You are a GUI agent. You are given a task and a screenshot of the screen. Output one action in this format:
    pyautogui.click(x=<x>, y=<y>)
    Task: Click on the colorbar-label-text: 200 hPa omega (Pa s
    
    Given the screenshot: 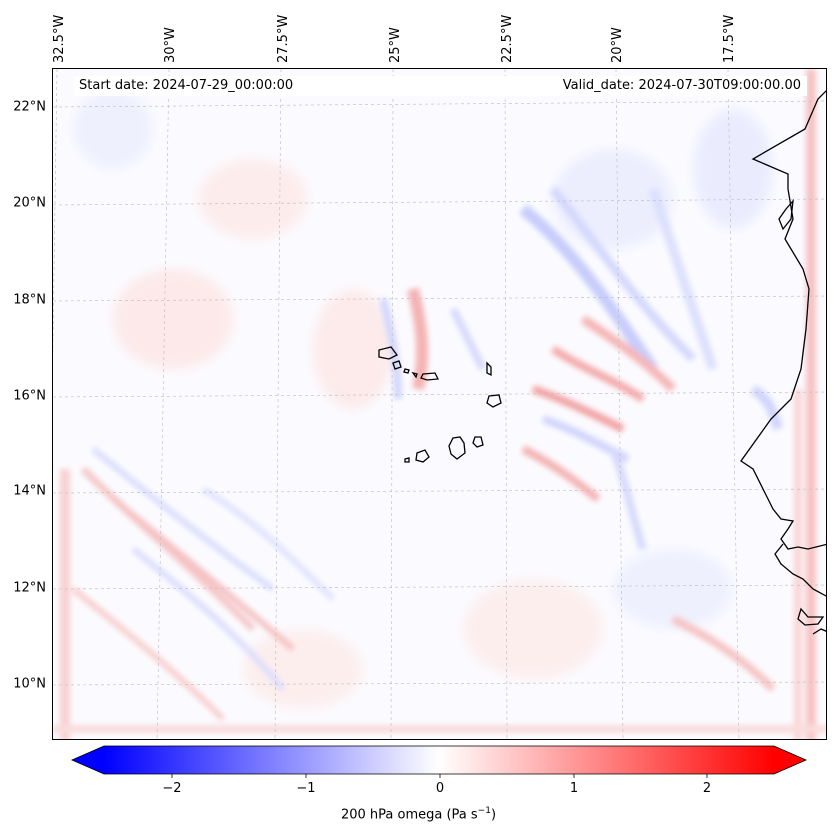 What is the action you would take?
    pyautogui.click(x=409, y=815)
    